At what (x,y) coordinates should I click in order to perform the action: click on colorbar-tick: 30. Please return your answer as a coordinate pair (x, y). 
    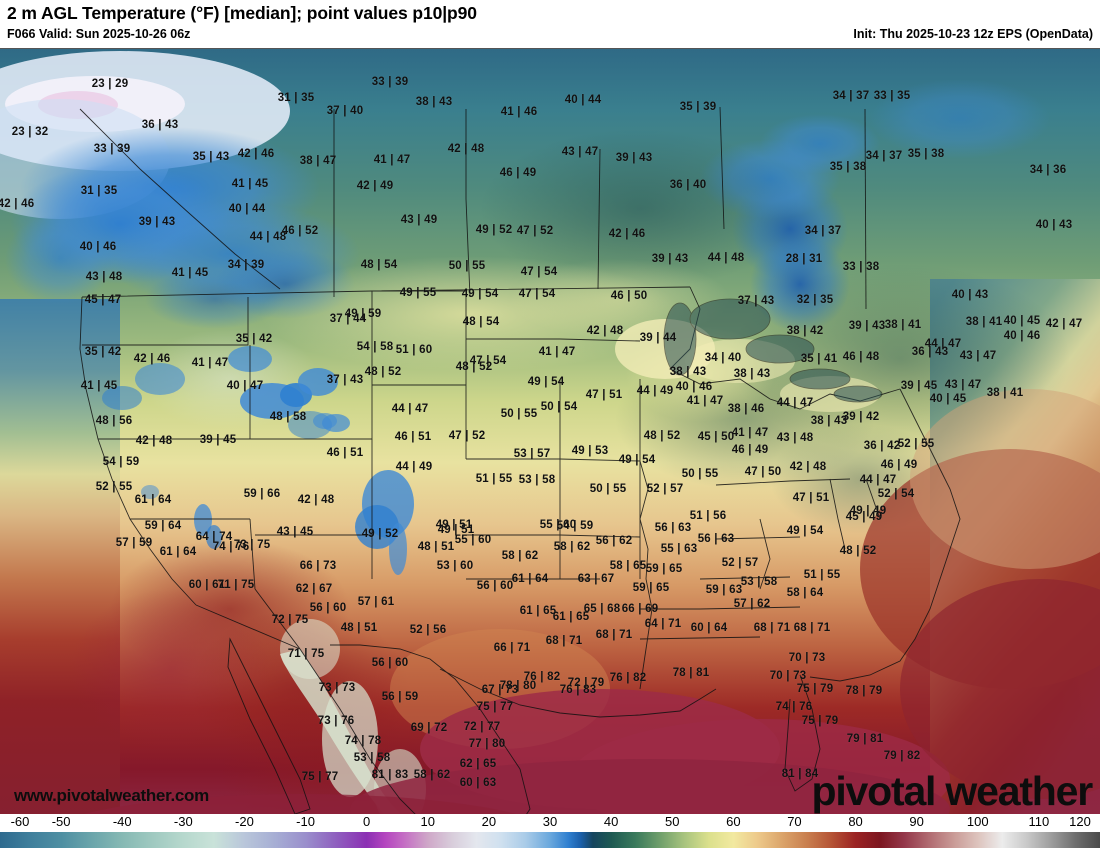
    Looking at the image, I should click on (550, 821).